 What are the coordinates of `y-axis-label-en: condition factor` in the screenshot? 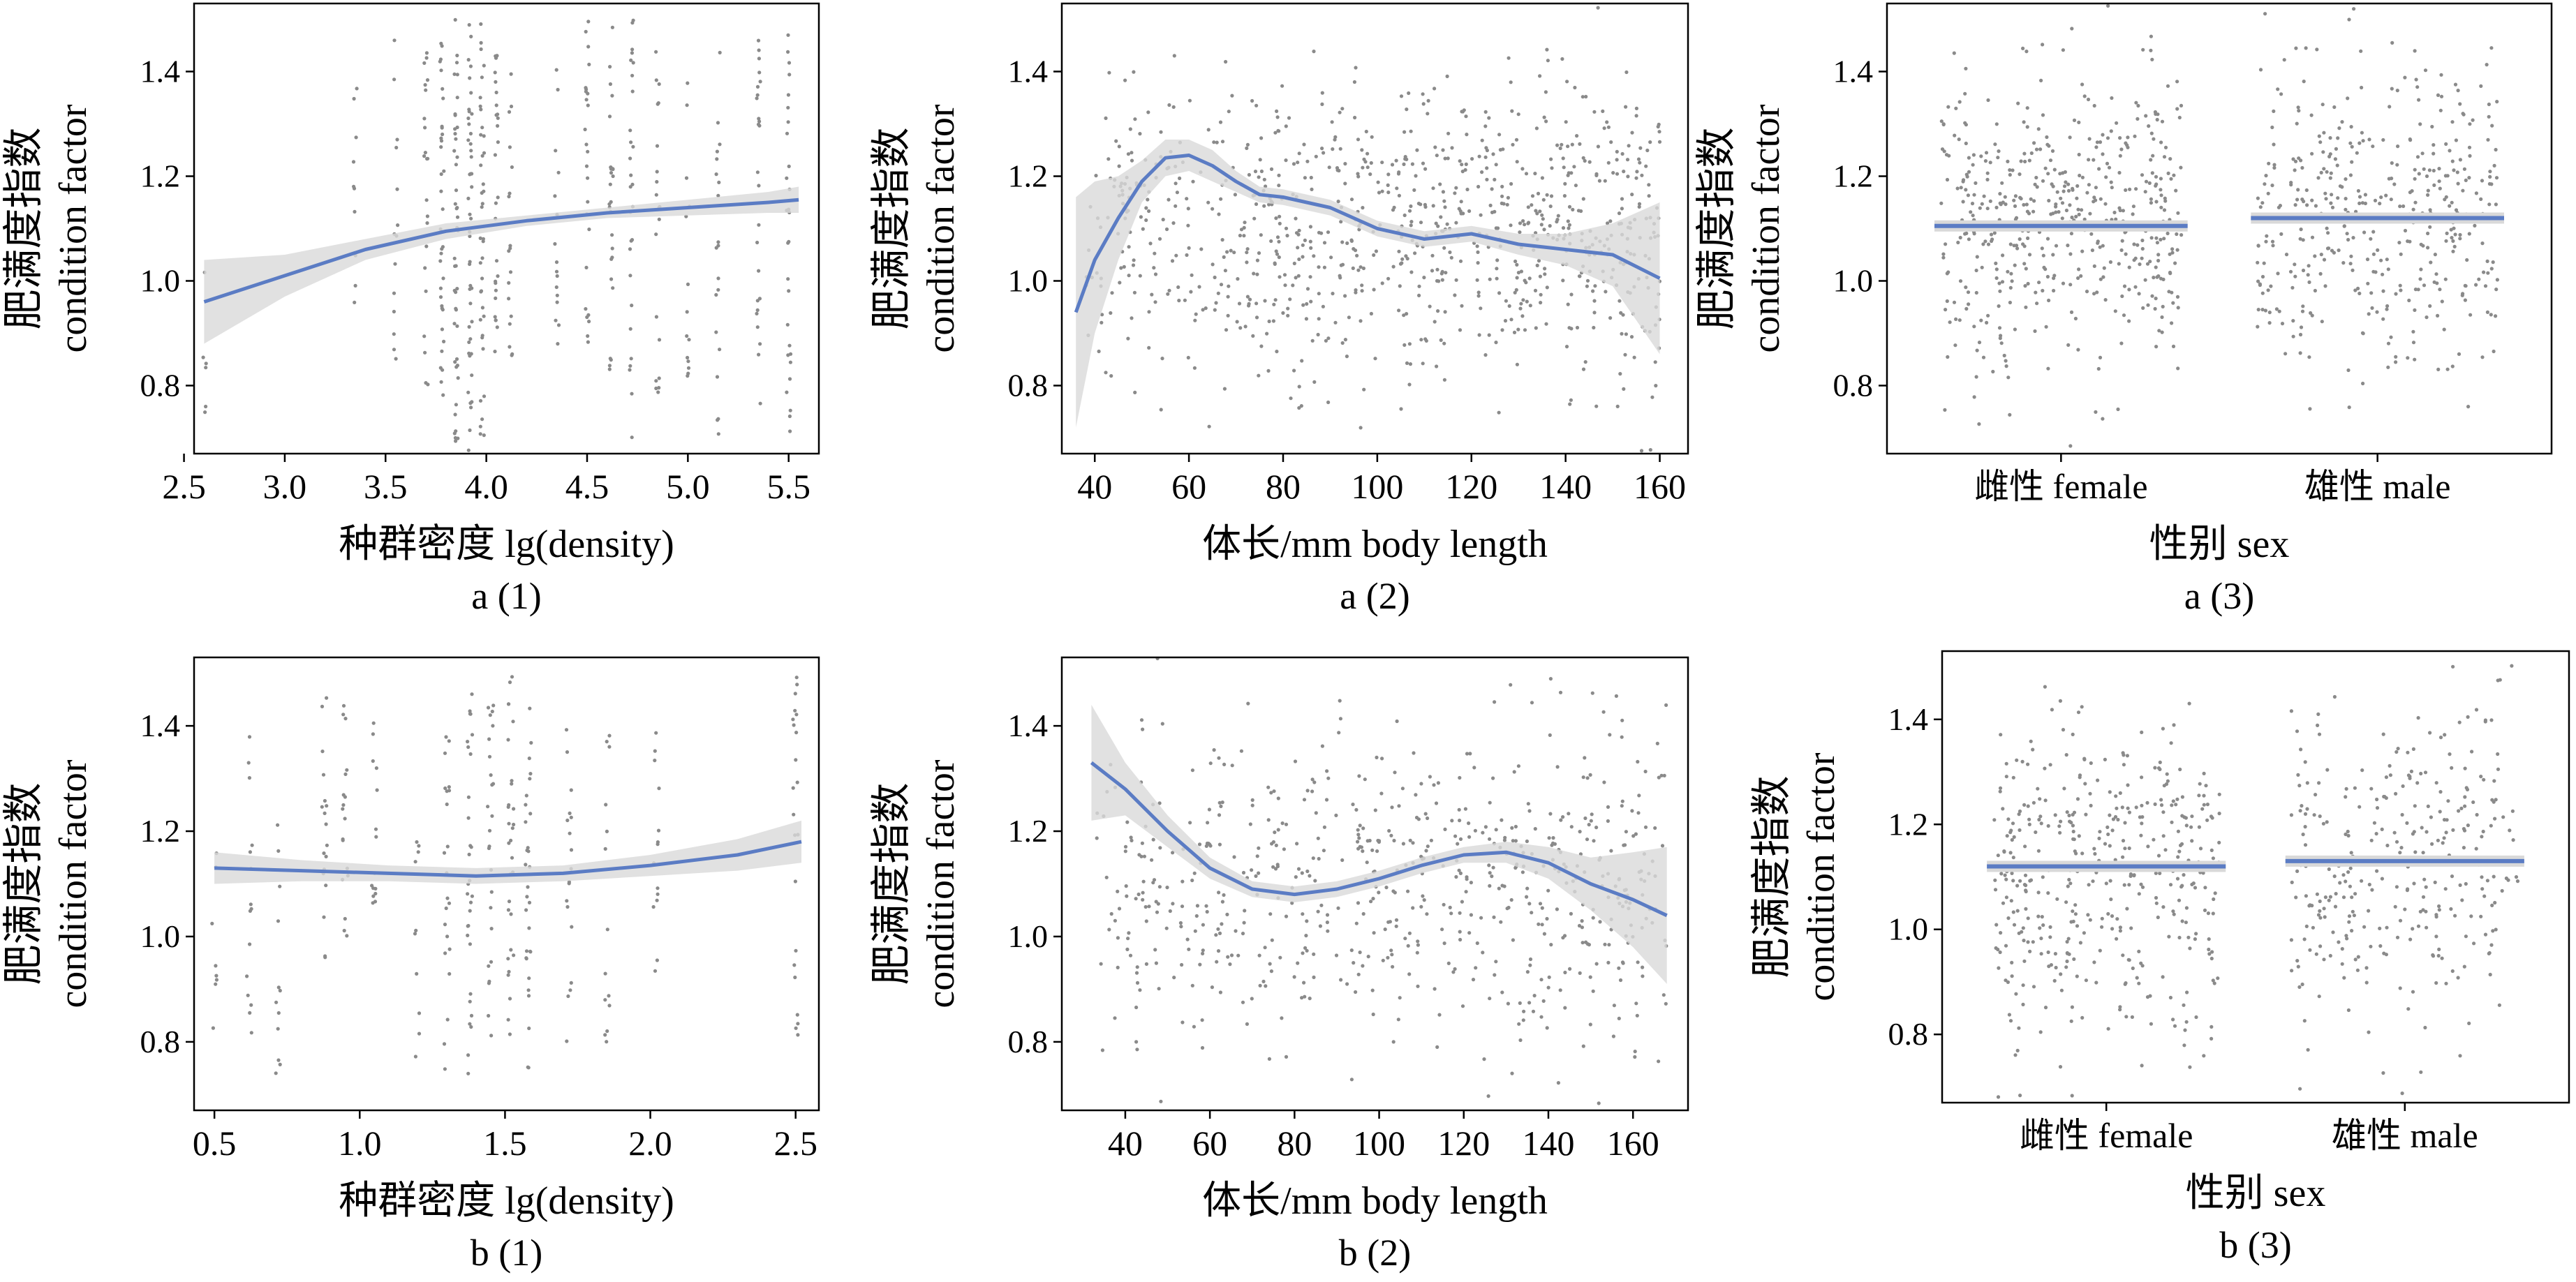 It's located at (941, 228).